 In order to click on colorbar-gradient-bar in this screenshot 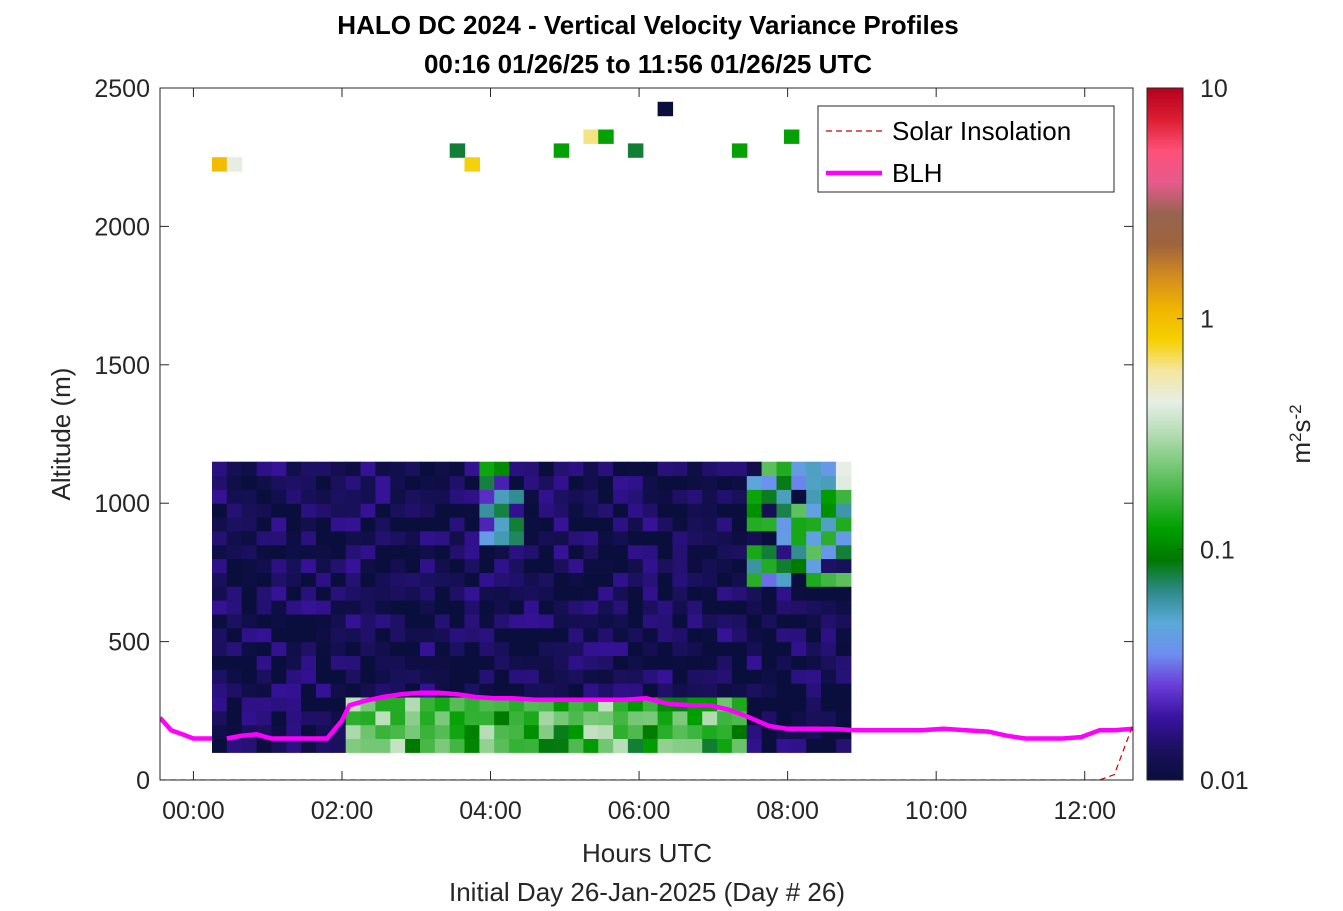, I will do `click(1165, 434)`.